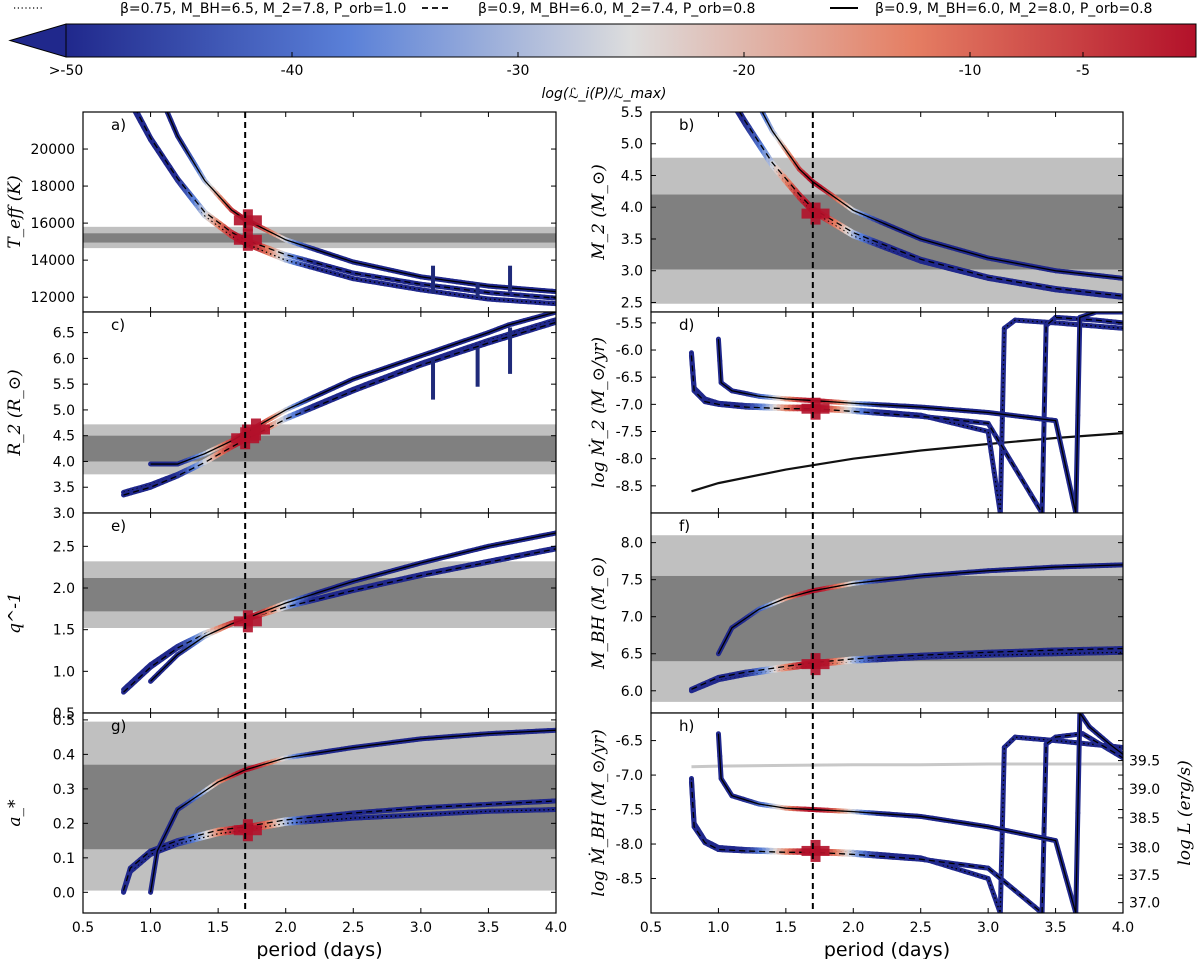  I want to click on panel-label: b), so click(686, 125).